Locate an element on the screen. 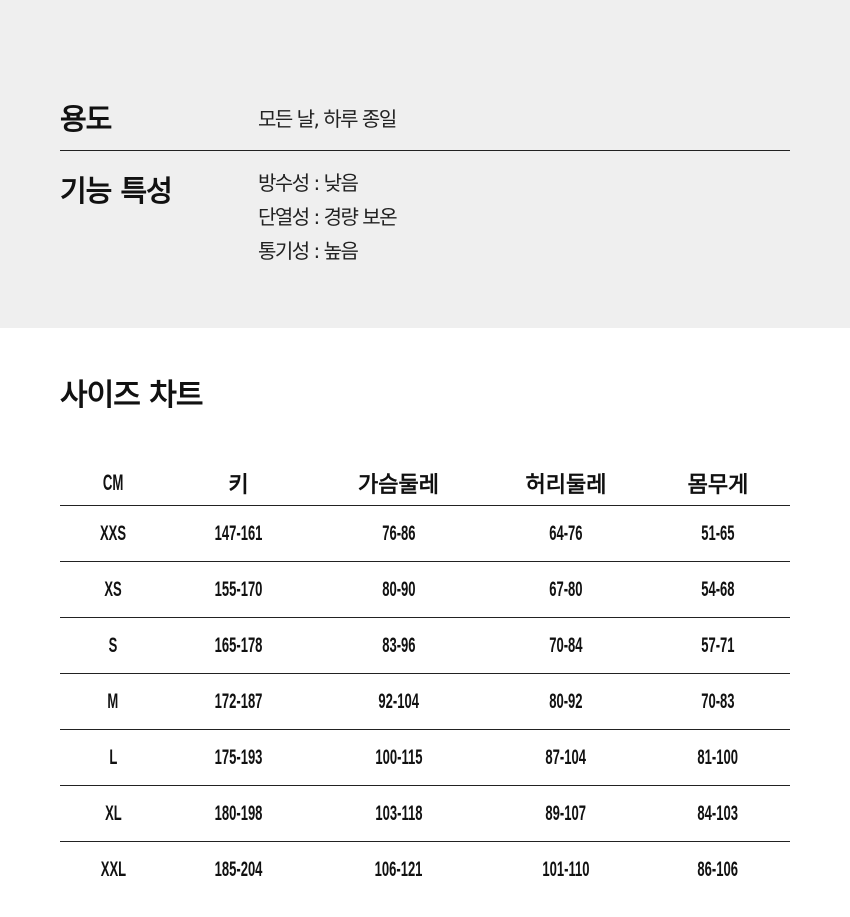 Image resolution: width=850 pixels, height=917 pixels. measurement-value: 76-86 is located at coordinates (398, 533).